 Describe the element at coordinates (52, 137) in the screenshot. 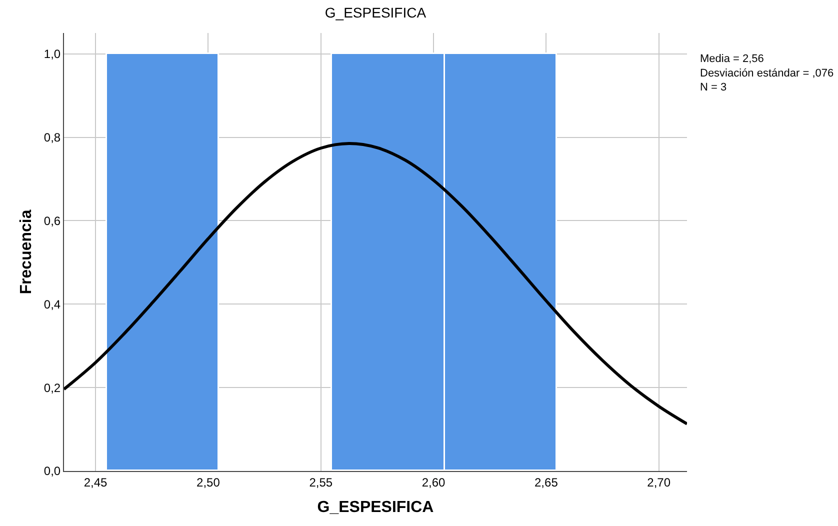

I see `y-tick-label: 0,8` at that location.